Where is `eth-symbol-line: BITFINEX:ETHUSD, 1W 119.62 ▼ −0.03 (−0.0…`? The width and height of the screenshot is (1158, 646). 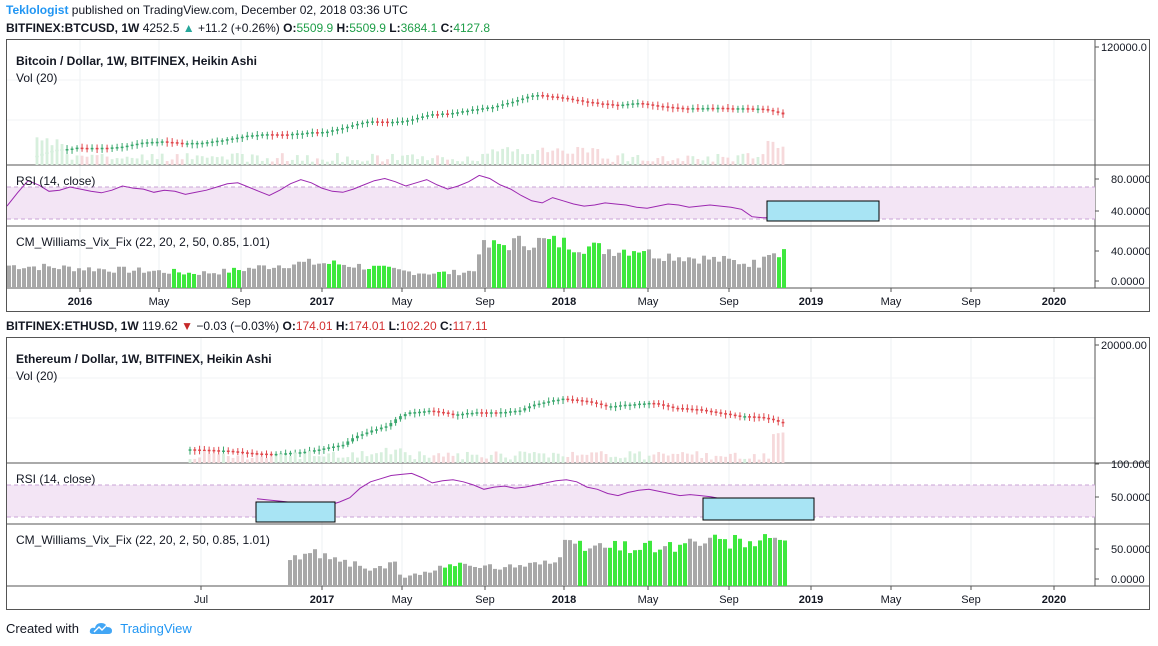 eth-symbol-line: BITFINEX:ETHUSD, 1W 119.62 ▼ −0.03 (−0.0… is located at coordinates (247, 326).